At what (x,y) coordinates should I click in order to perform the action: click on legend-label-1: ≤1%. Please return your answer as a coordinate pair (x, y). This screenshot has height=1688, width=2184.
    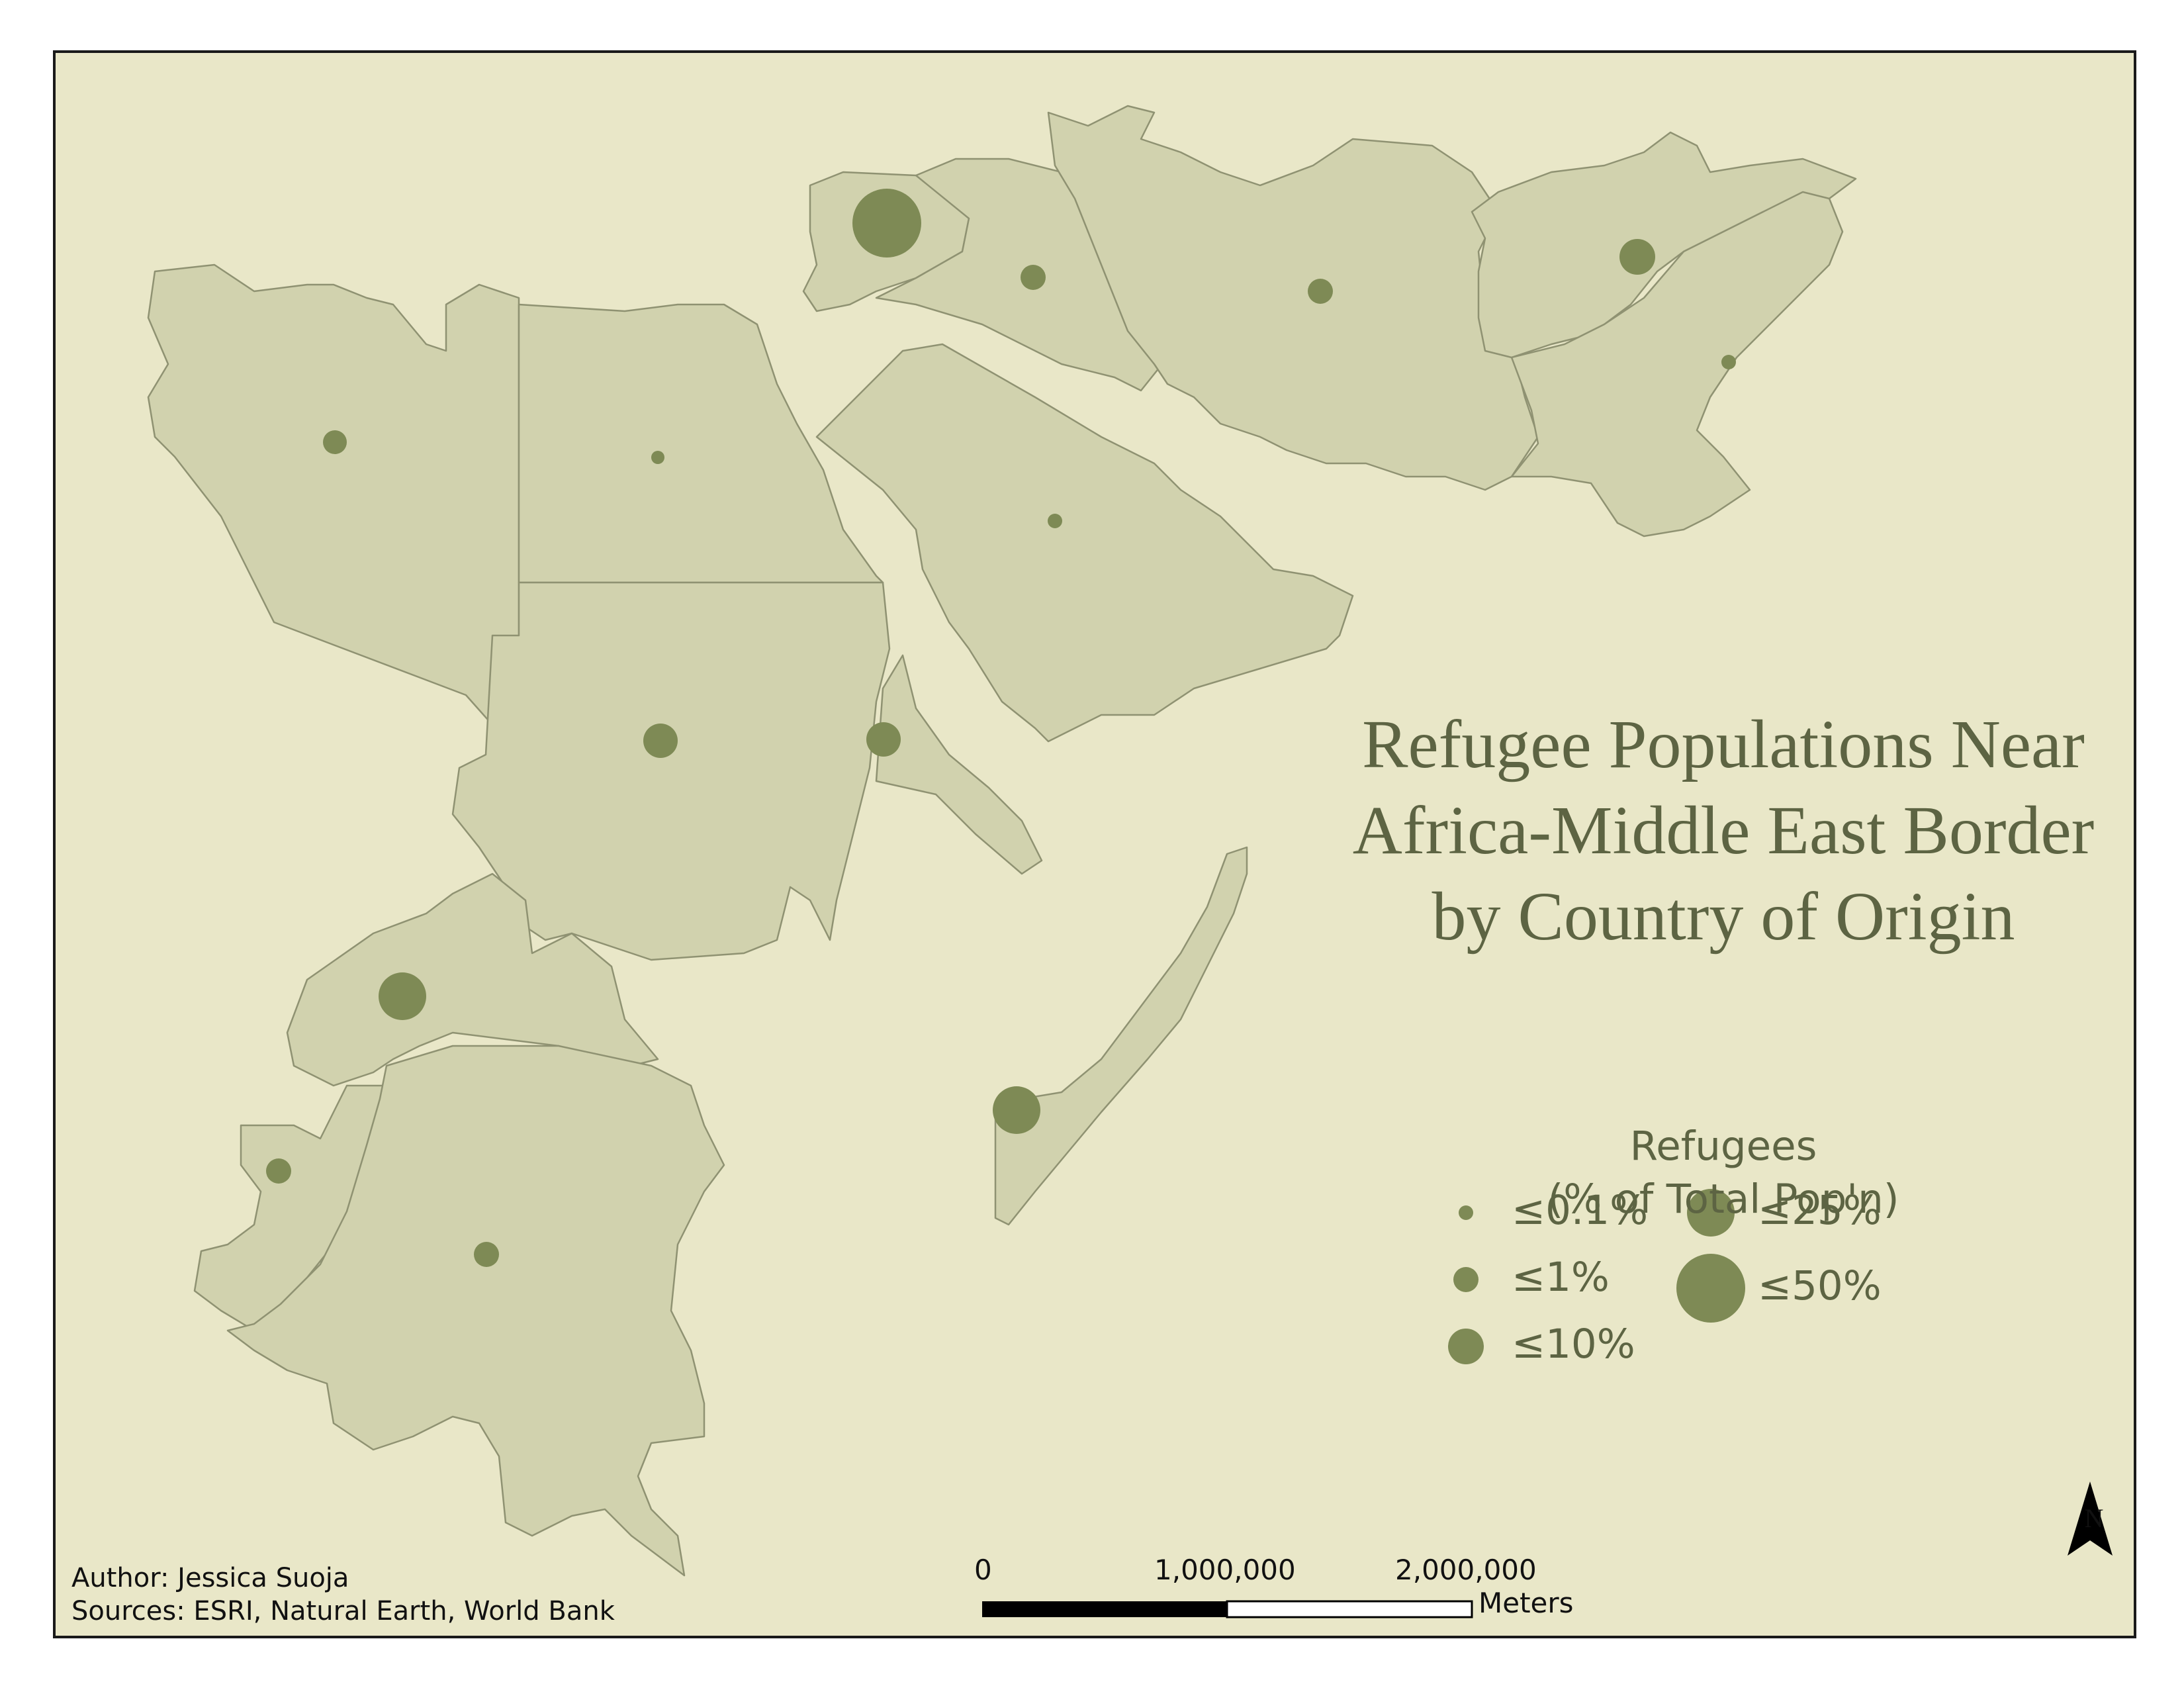
    Looking at the image, I should click on (1561, 1277).